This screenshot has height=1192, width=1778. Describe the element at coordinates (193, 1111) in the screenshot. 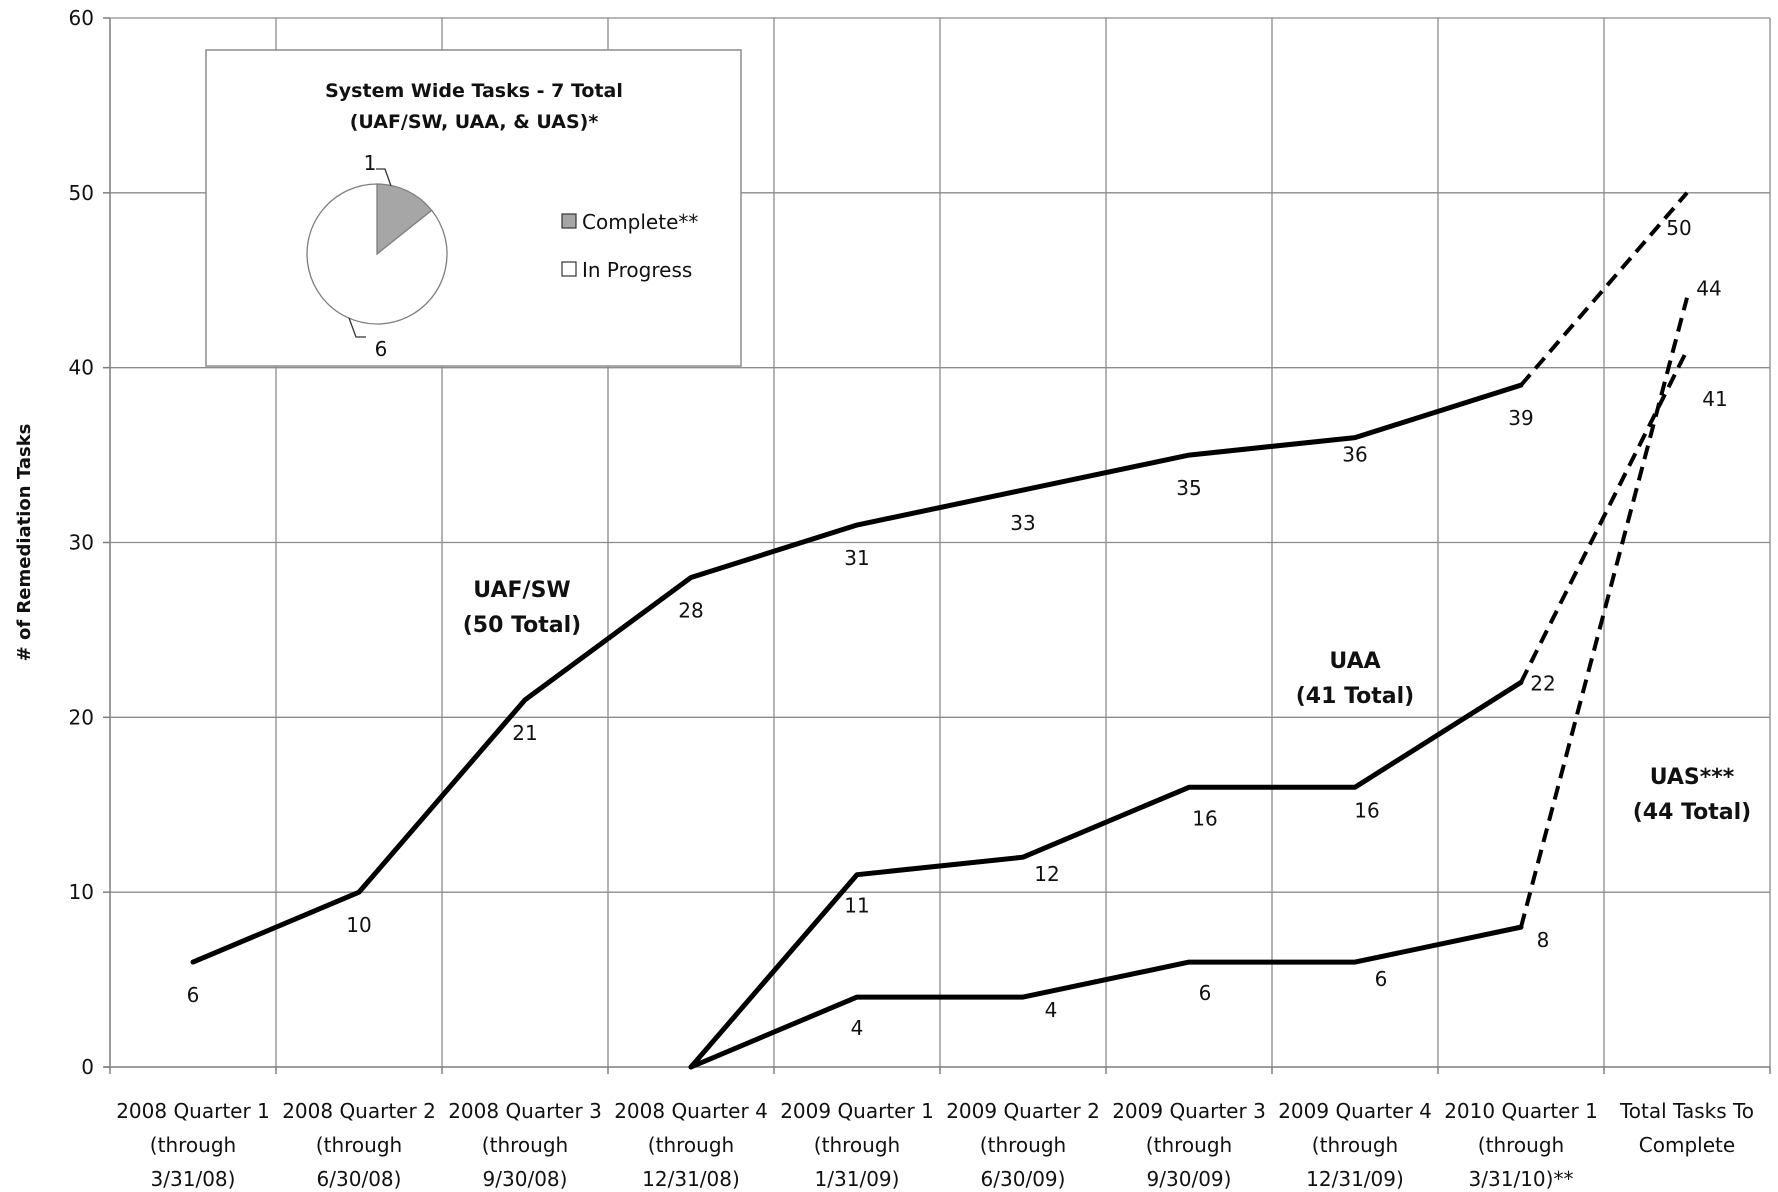

I see `x-category-label-line: 2008 Quarter 1` at that location.